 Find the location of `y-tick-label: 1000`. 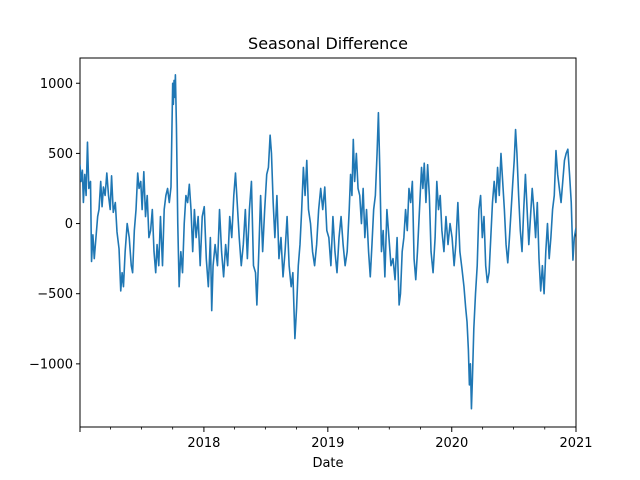

y-tick-label: 1000 is located at coordinates (56, 84).